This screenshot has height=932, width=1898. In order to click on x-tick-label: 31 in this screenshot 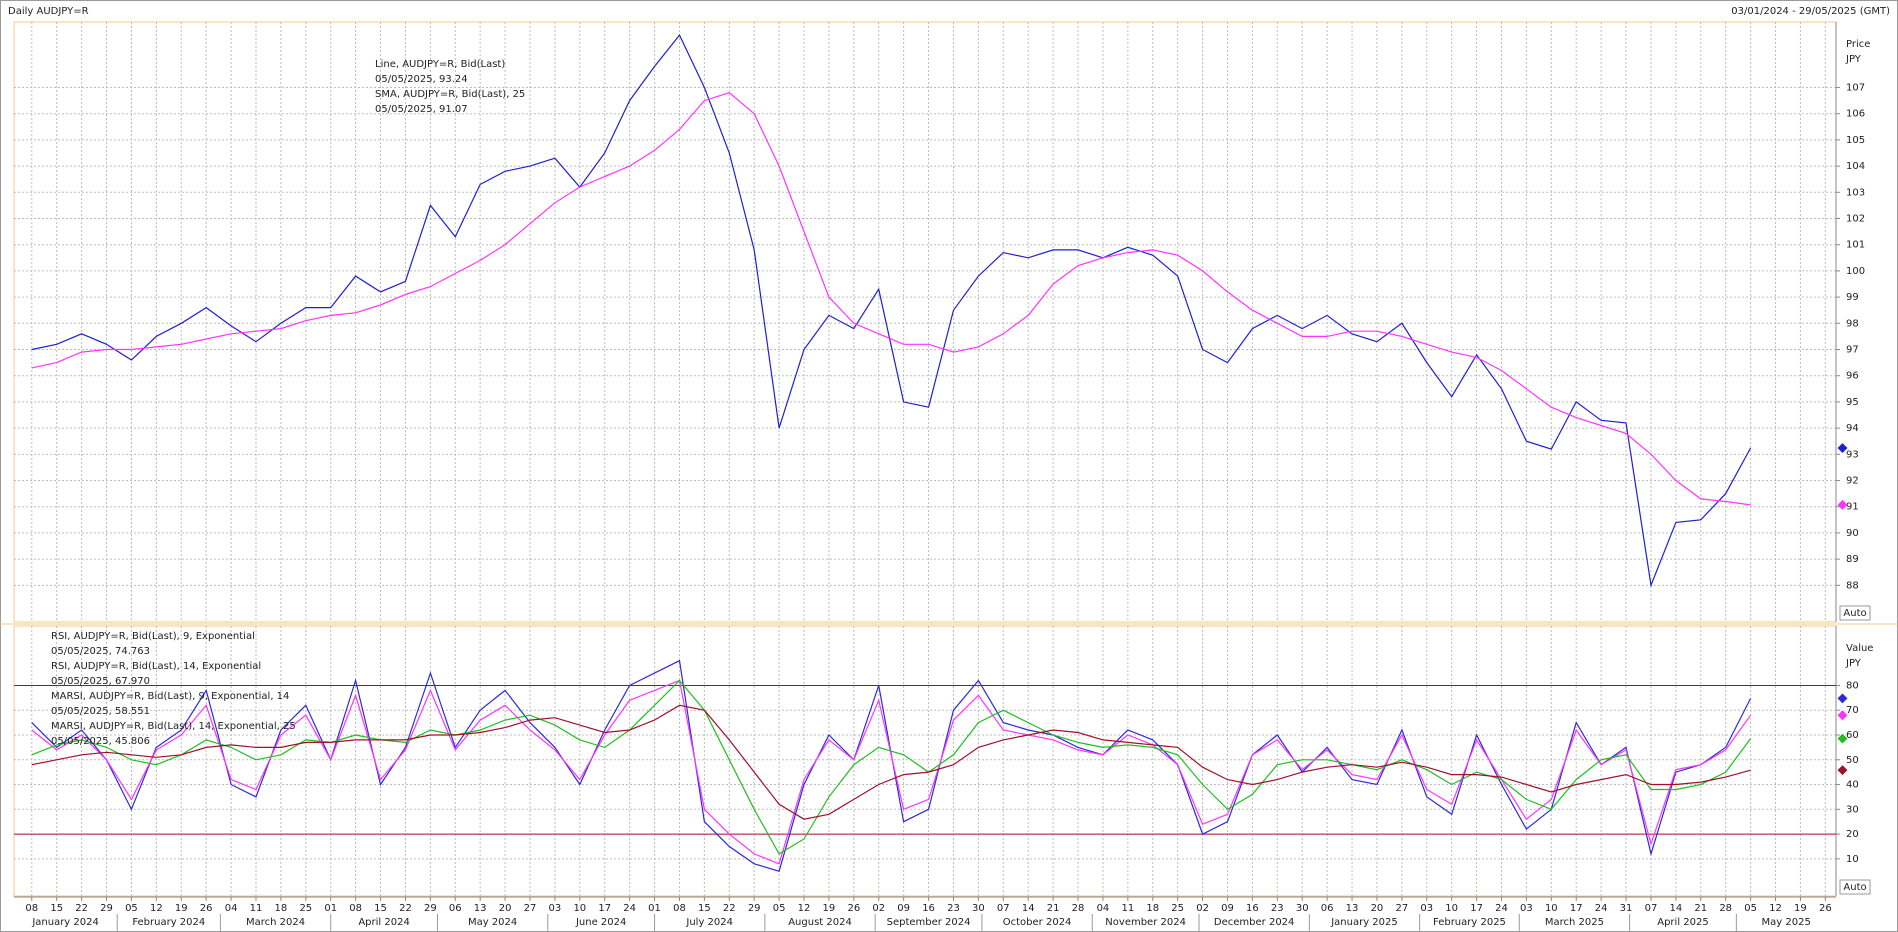, I will do `click(1626, 908)`.